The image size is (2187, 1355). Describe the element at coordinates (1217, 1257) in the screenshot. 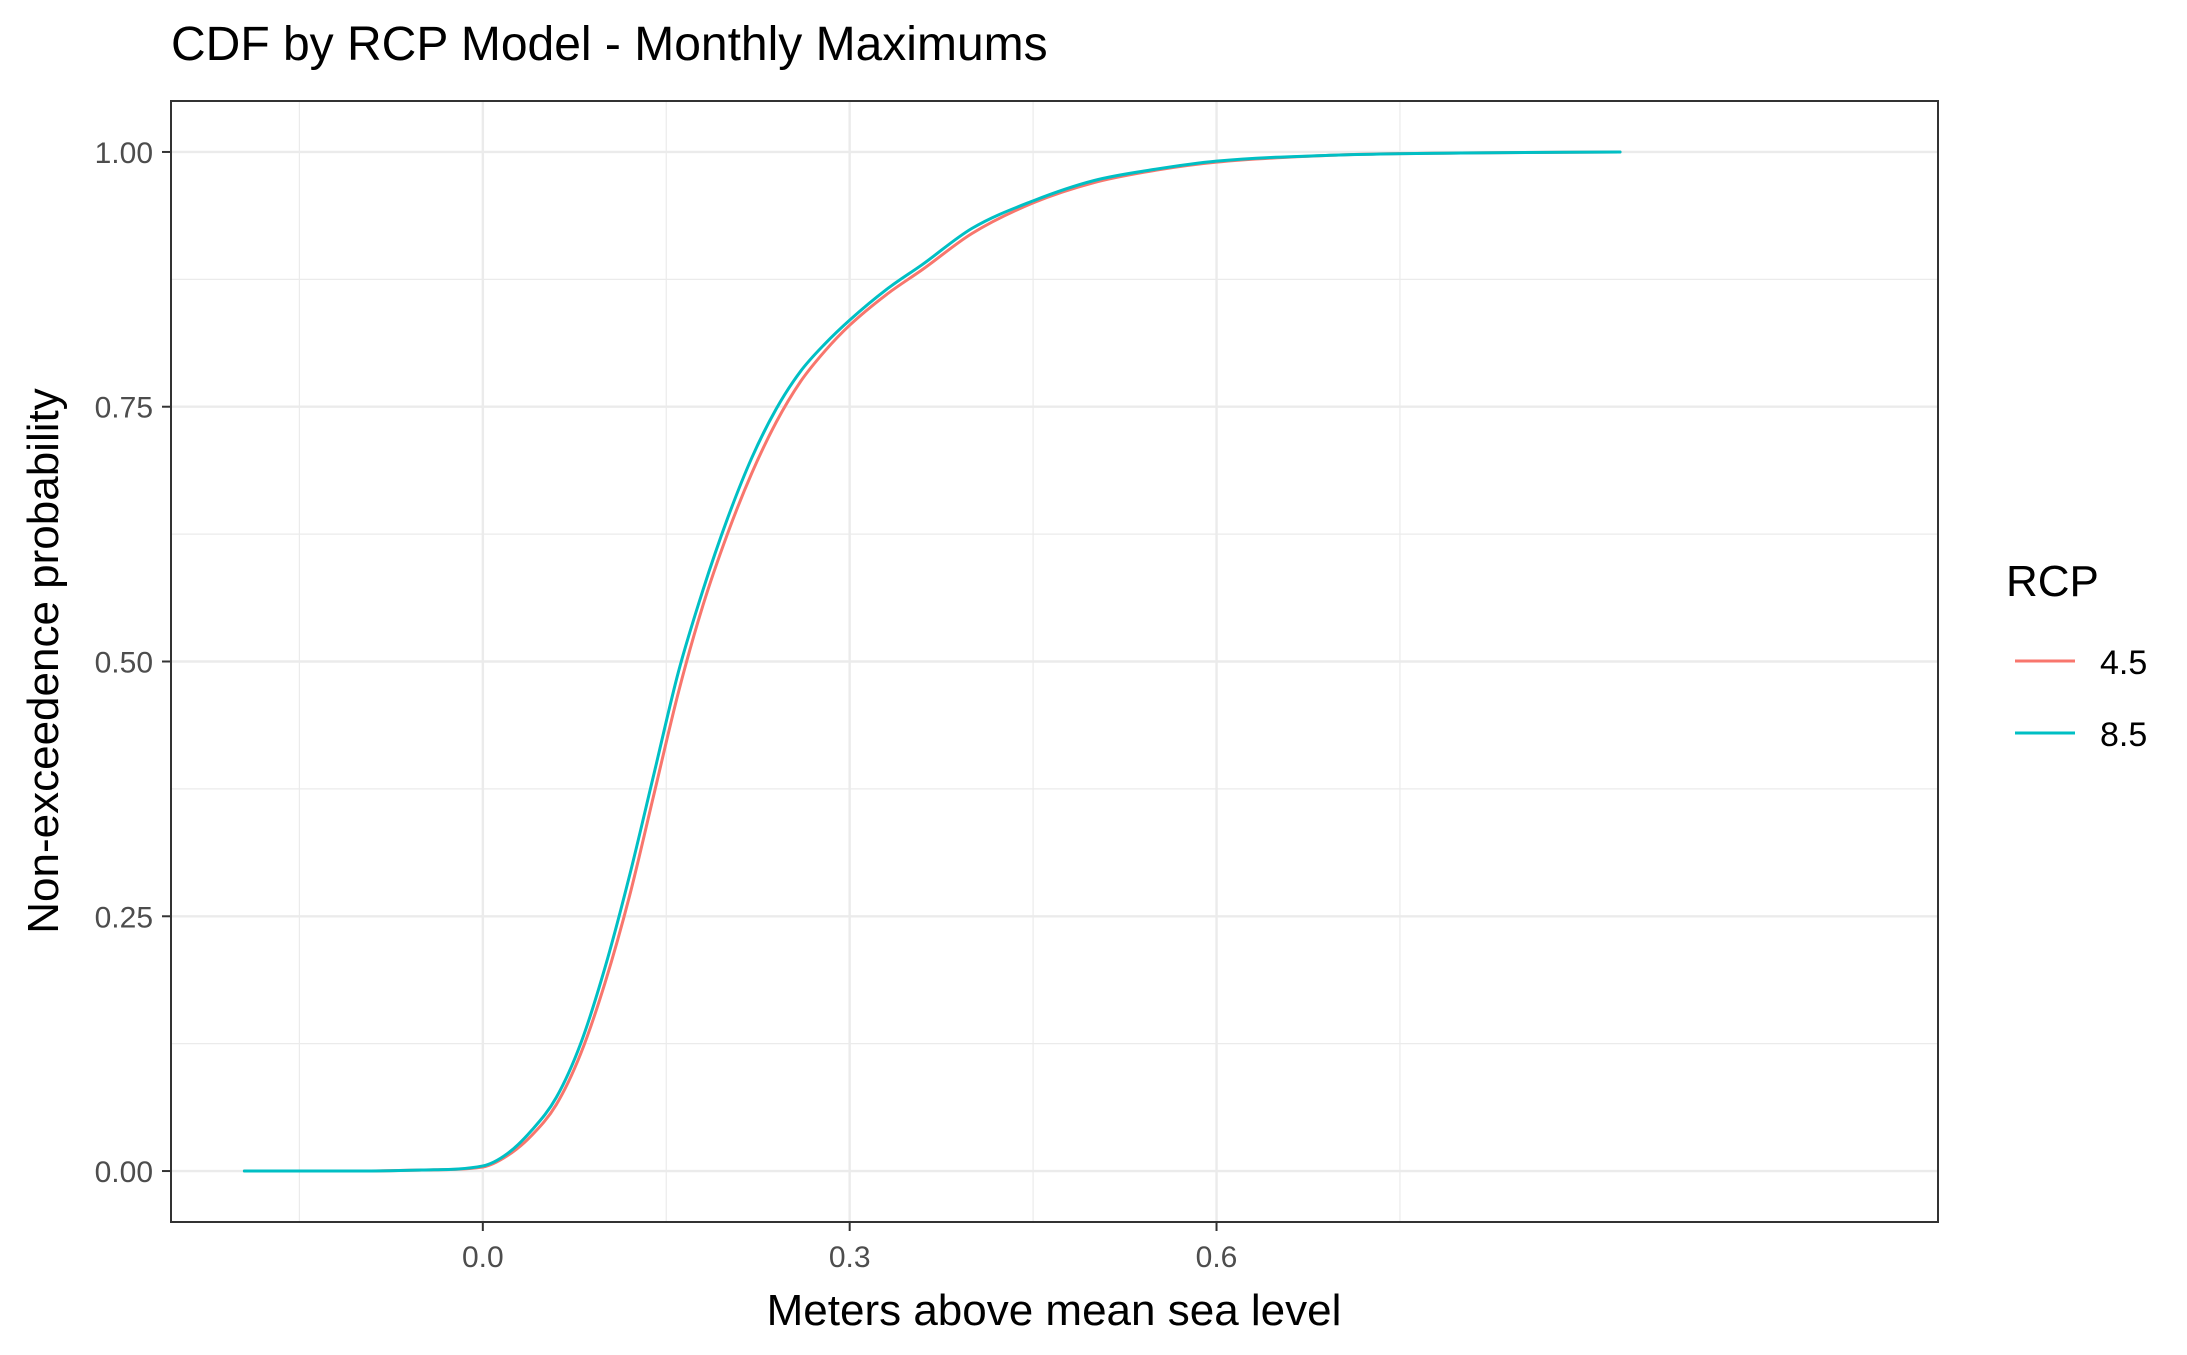

I see `x-tick-label: 0.6` at that location.